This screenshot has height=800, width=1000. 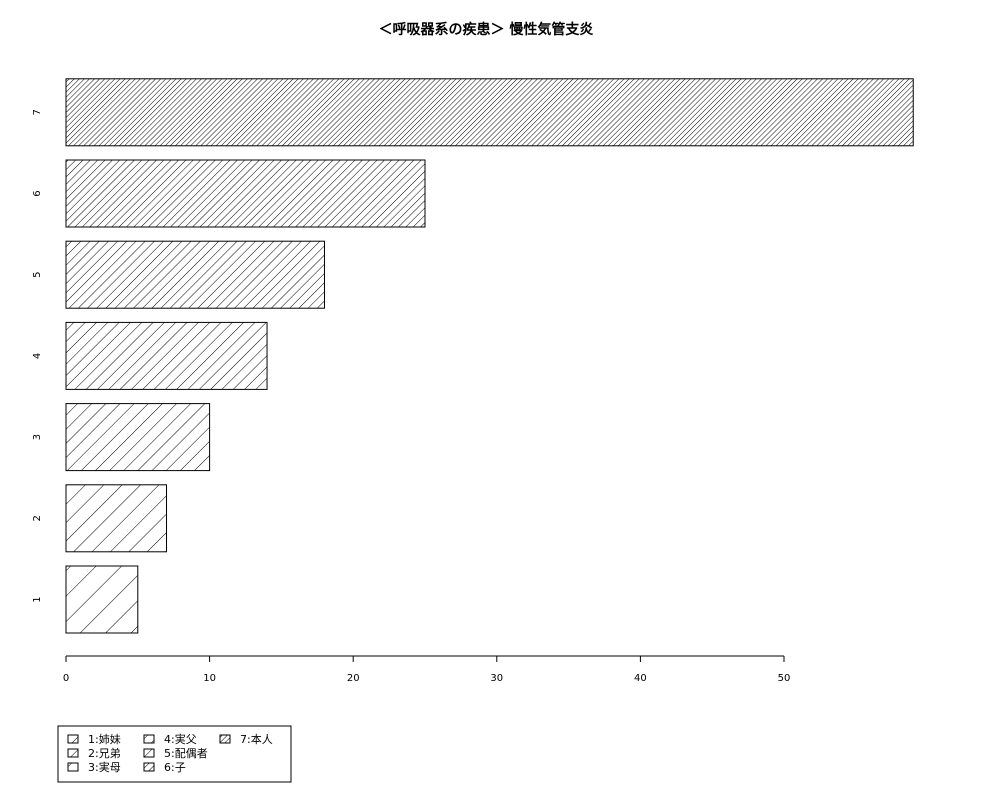 I want to click on x-tick-label: 0, so click(x=66, y=678).